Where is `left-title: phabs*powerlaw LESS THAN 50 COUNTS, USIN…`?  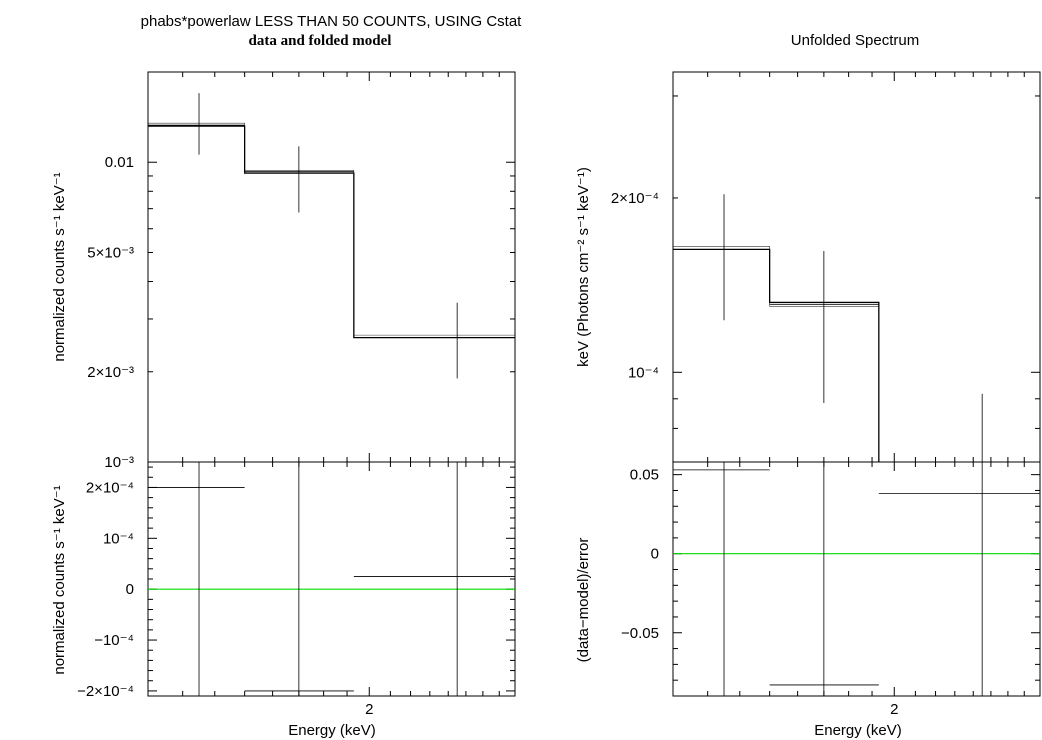 left-title: phabs*powerlaw LESS THAN 50 COUNTS, USIN… is located at coordinates (332, 21).